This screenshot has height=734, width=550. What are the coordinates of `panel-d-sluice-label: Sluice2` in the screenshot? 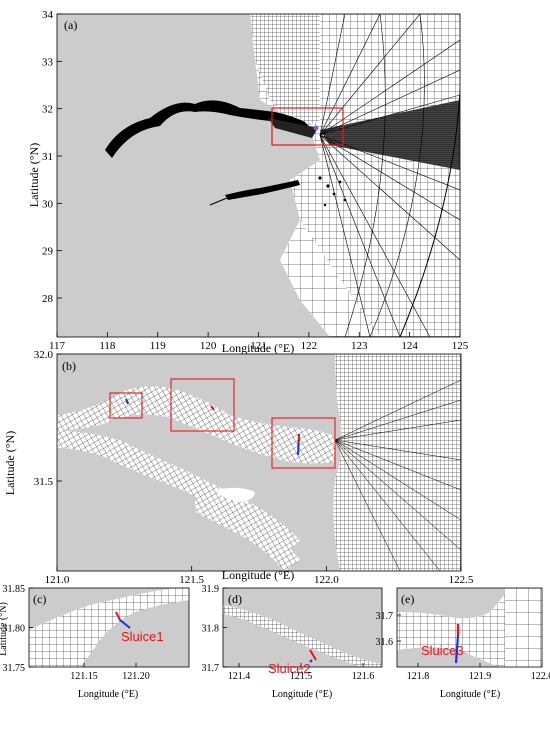 It's located at (289, 668).